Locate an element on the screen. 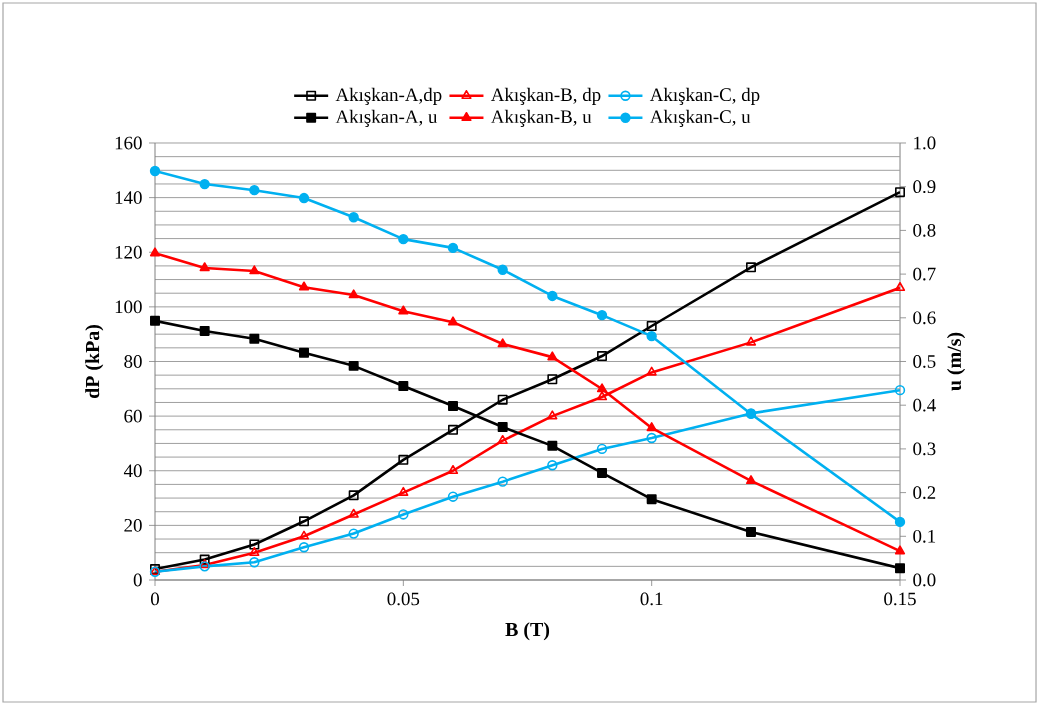  y-tick-label: 40 is located at coordinates (132, 471).